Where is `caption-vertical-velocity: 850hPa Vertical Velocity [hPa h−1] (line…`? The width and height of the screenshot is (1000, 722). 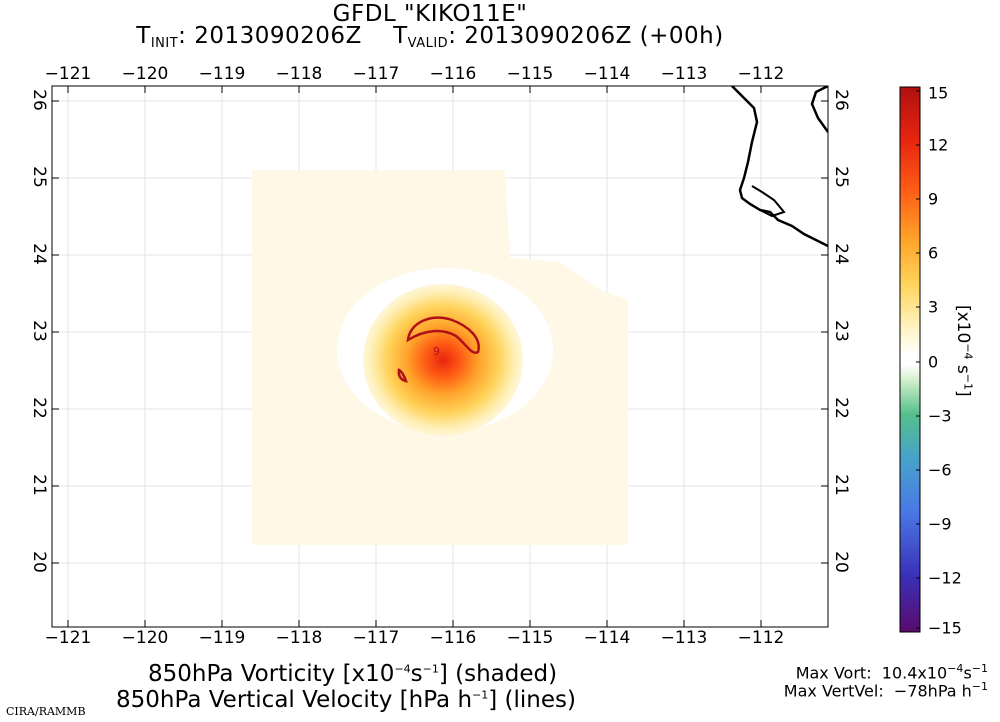 caption-vertical-velocity: 850hPa Vertical Velocity [hPa h−1] (line… is located at coordinates (346, 700).